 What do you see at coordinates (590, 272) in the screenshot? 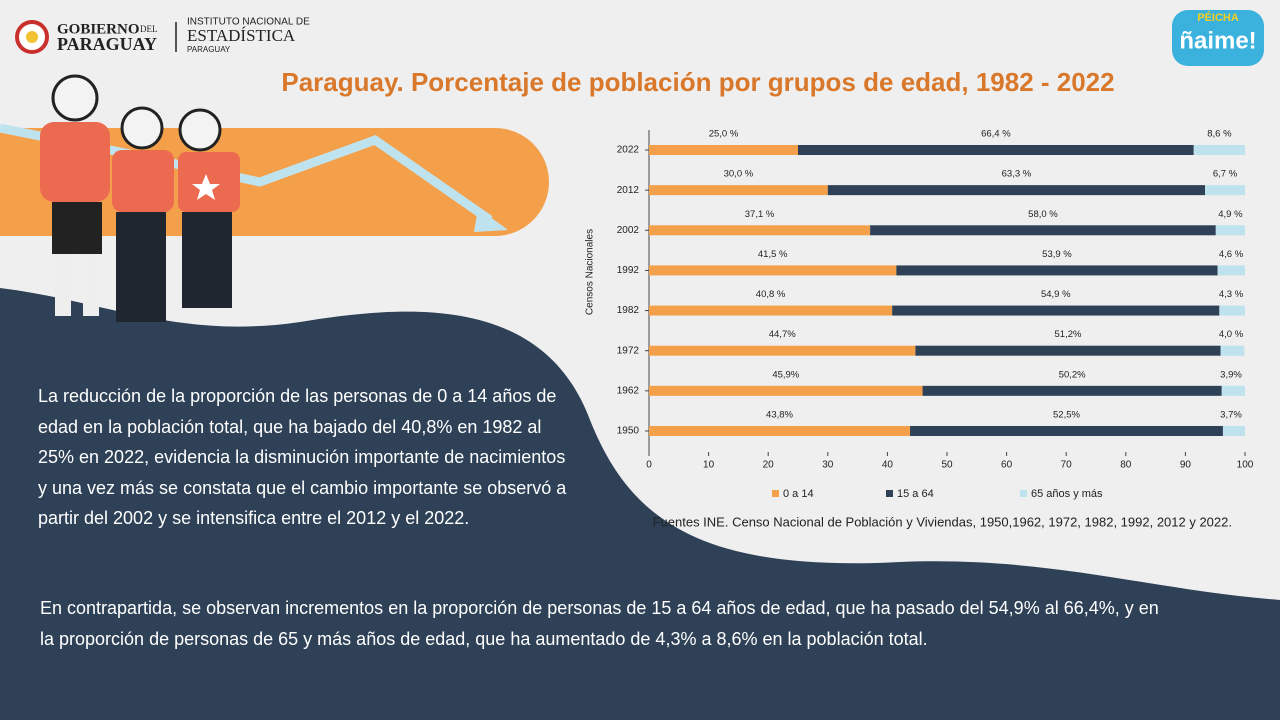
I see `y-axis-label: Censos Nacionales` at bounding box center [590, 272].